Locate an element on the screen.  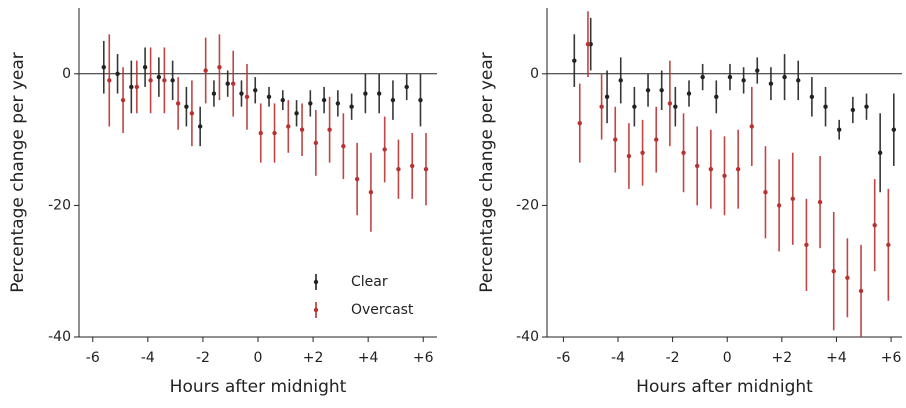
y-tick-label: 0 is located at coordinates (534, 74).